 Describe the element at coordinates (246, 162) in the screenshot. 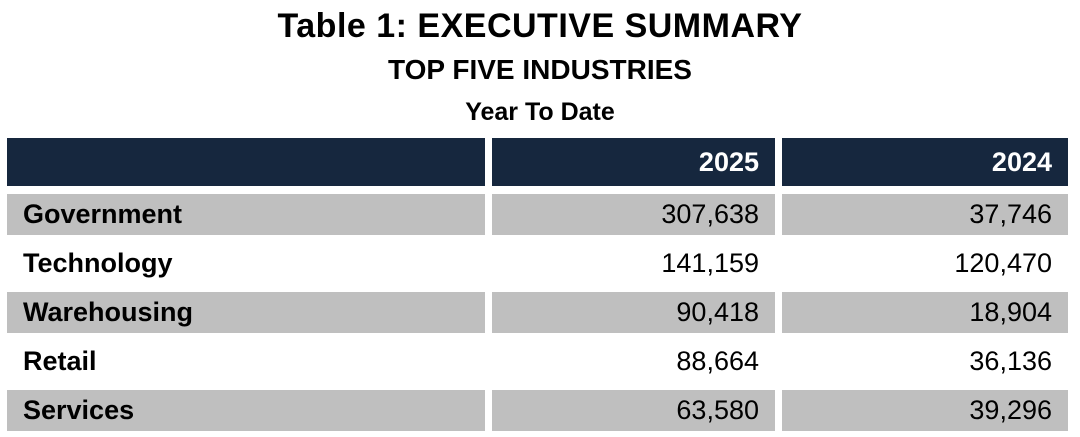

I see `header-cell-industry` at that location.